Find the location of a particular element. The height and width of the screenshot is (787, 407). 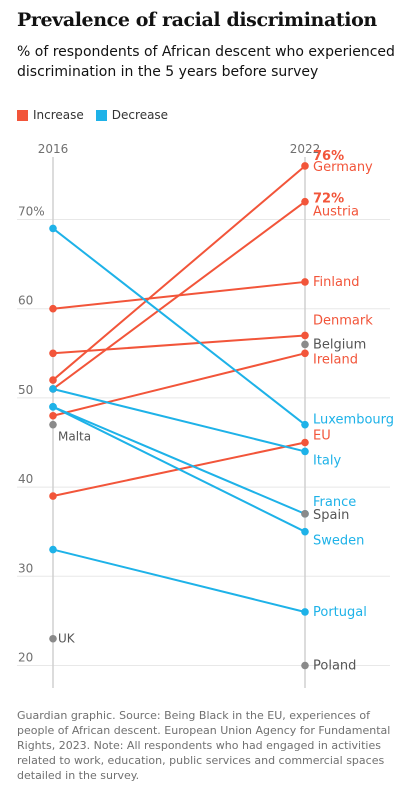

series-label: Italy is located at coordinates (327, 460).